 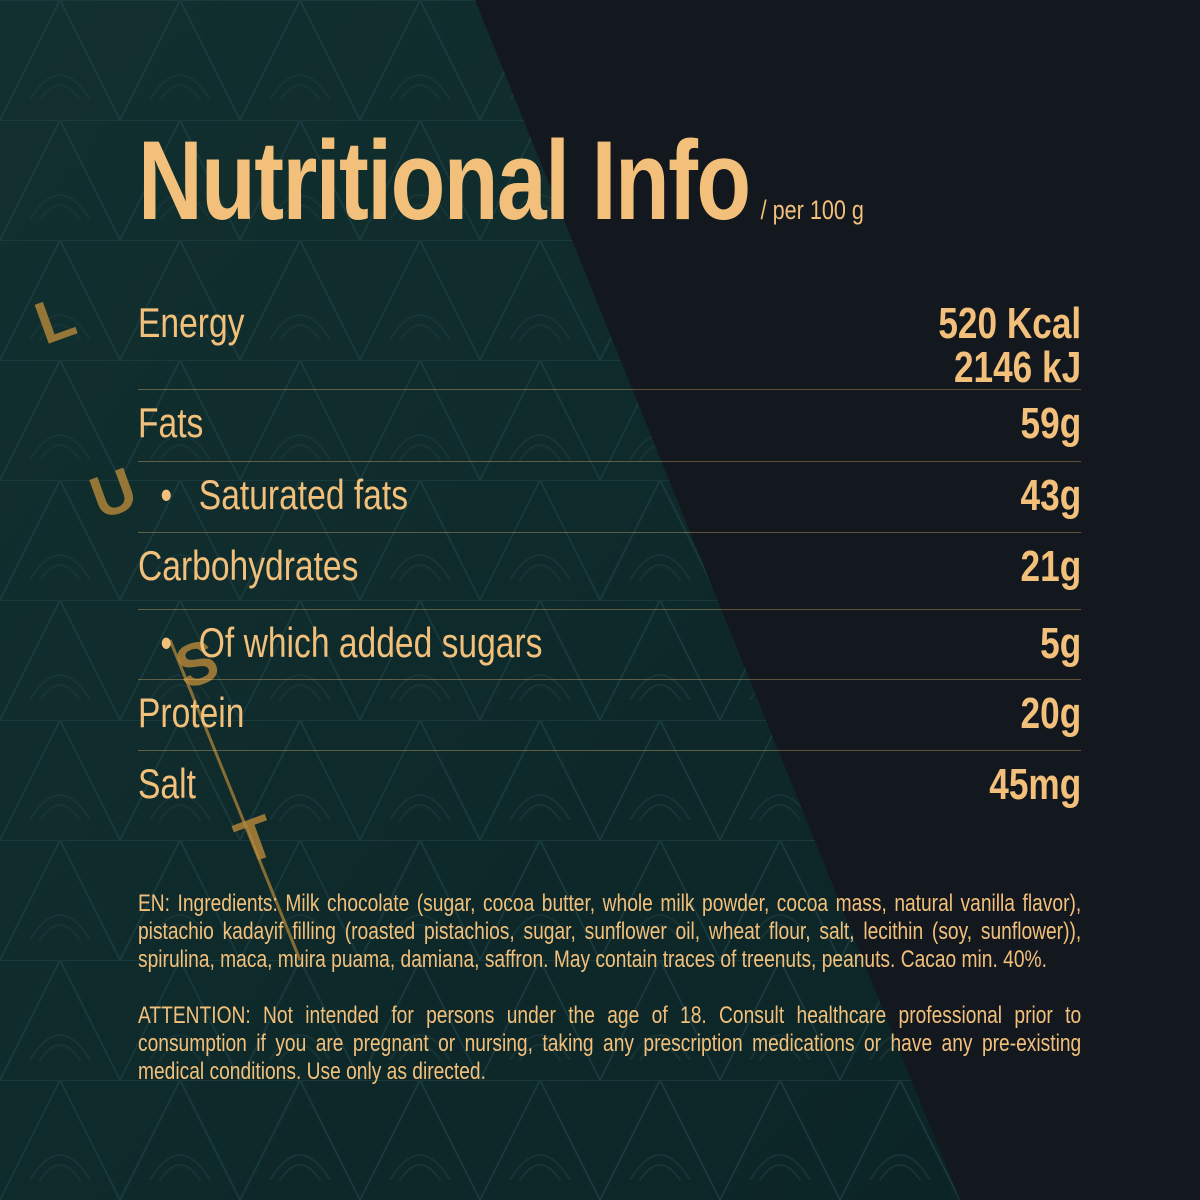 I want to click on nutrient-label: Fats, so click(x=171, y=422).